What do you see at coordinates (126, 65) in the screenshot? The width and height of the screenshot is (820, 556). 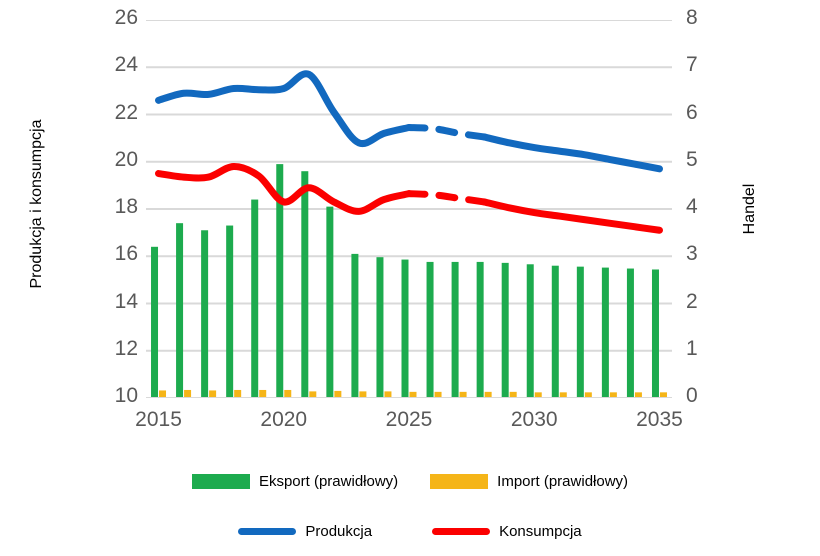 I see `y-axis-left-tick: 24` at bounding box center [126, 65].